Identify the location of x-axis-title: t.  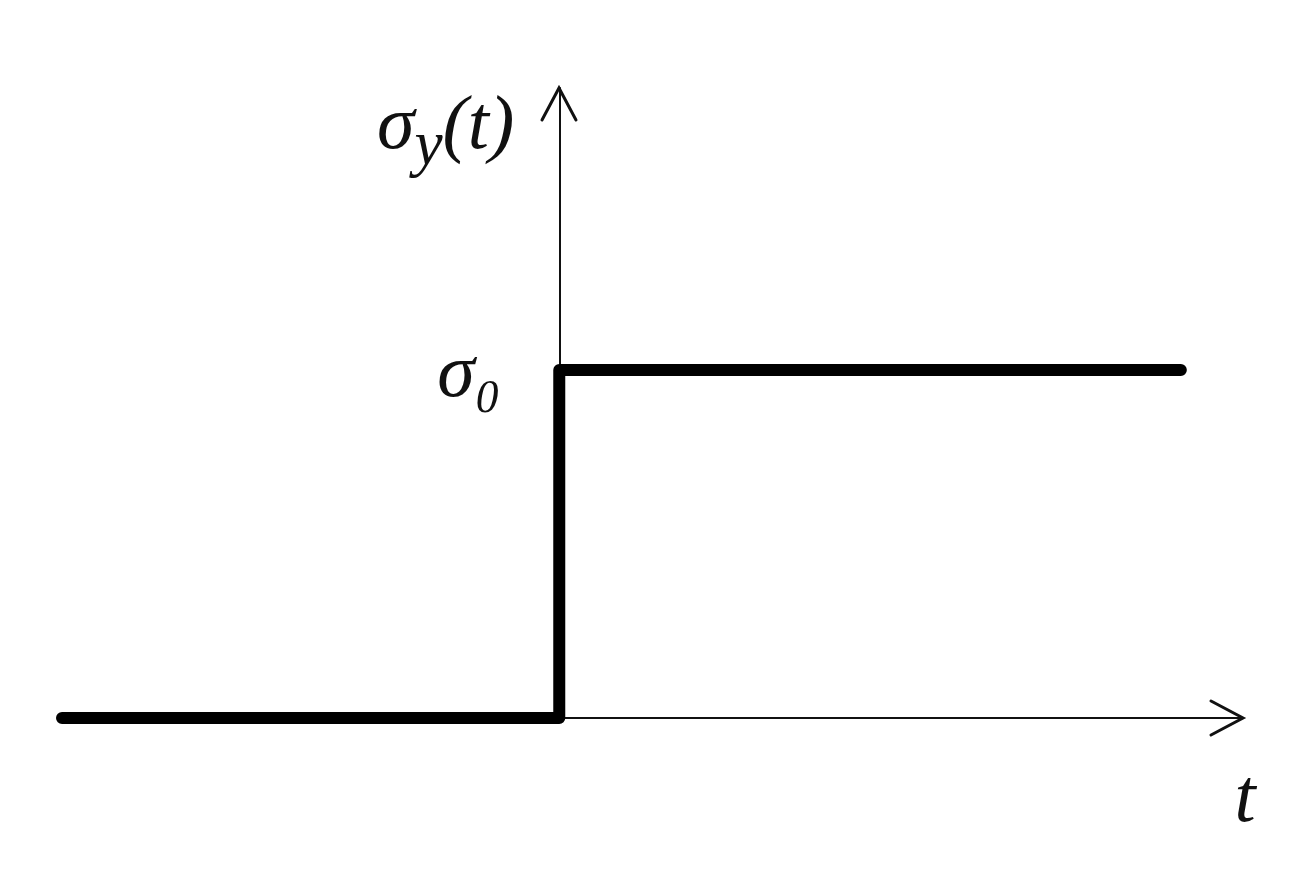
(1245, 795).